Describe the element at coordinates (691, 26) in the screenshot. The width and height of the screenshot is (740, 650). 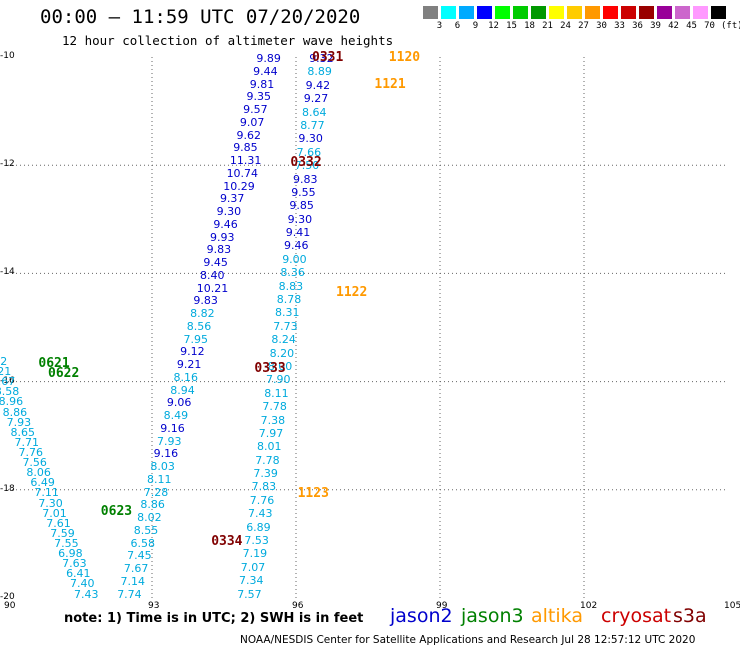
I see `legend-label: 45` at that location.